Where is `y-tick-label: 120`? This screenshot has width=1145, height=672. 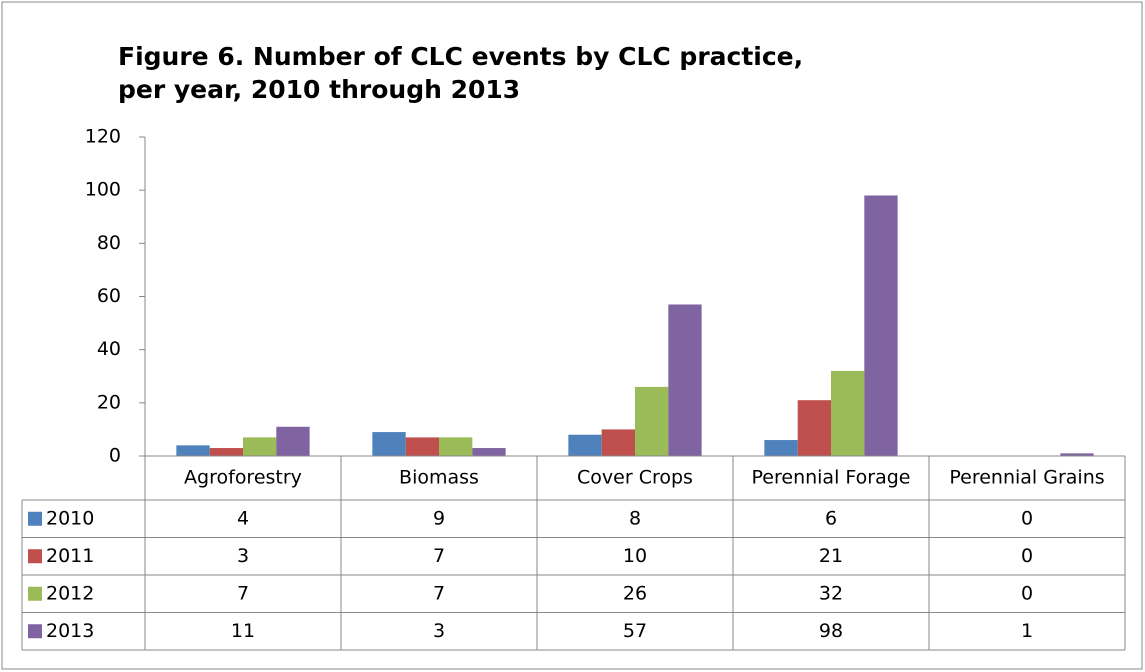 y-tick-label: 120 is located at coordinates (103, 137).